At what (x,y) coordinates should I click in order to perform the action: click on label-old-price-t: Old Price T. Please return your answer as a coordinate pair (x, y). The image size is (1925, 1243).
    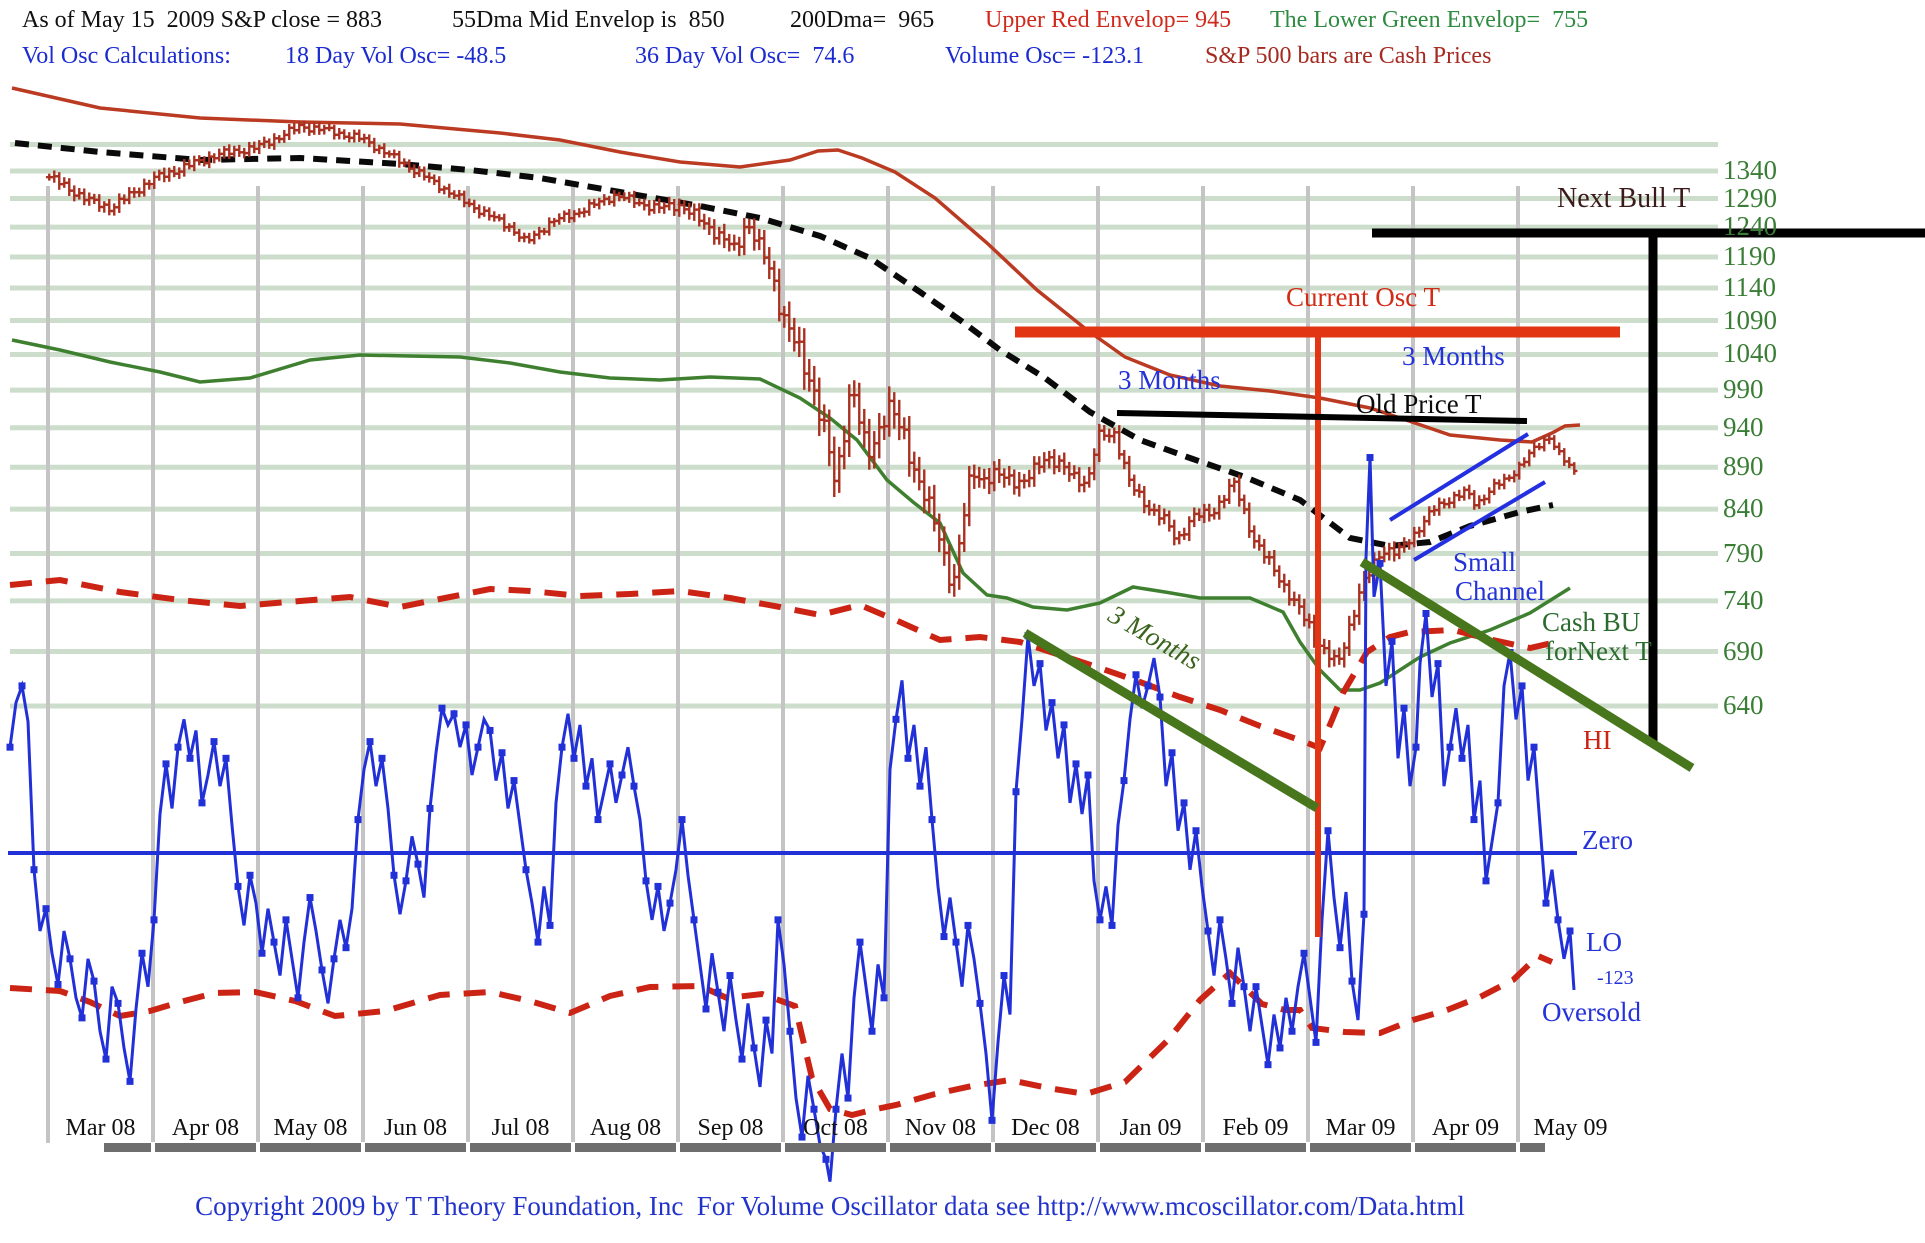
    Looking at the image, I should click on (1419, 404).